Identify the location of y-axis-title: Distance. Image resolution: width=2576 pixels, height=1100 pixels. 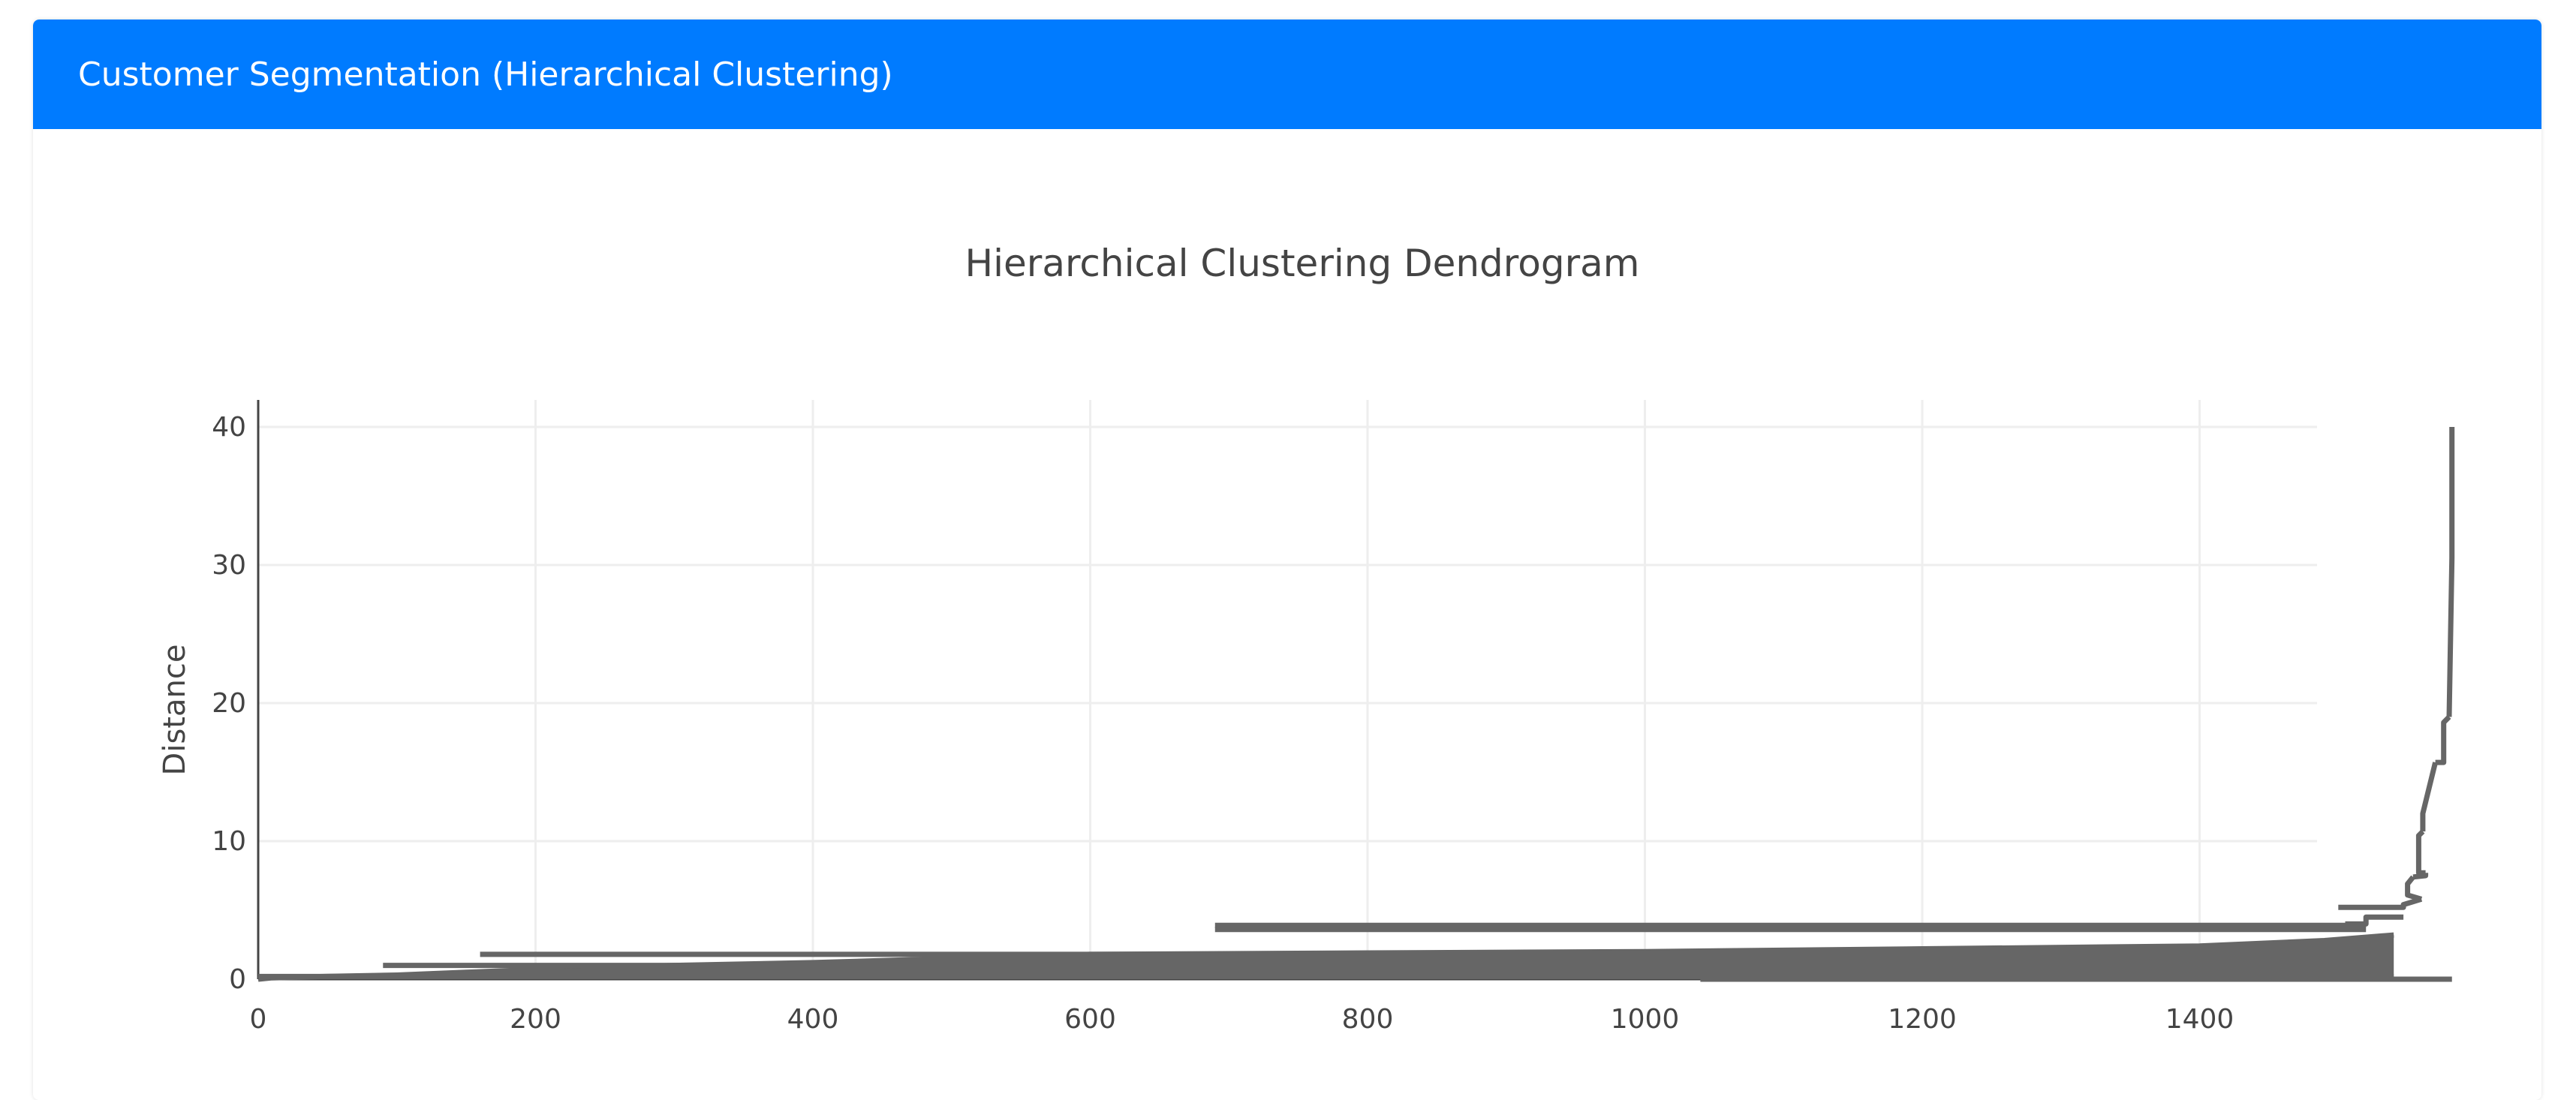
(175, 710).